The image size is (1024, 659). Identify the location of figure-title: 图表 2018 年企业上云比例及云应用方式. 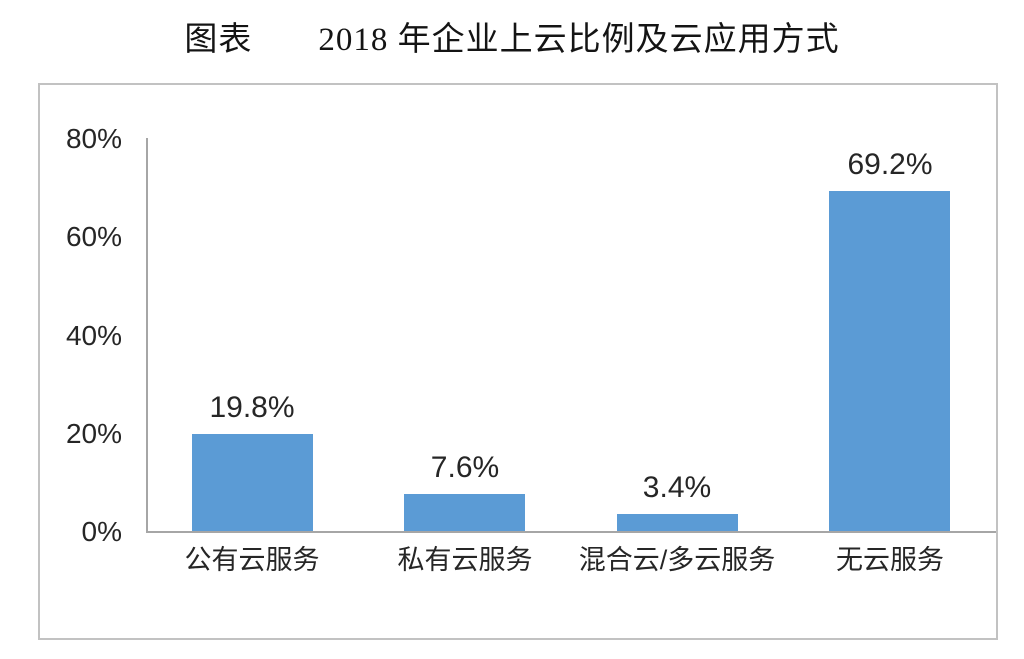
(512, 36).